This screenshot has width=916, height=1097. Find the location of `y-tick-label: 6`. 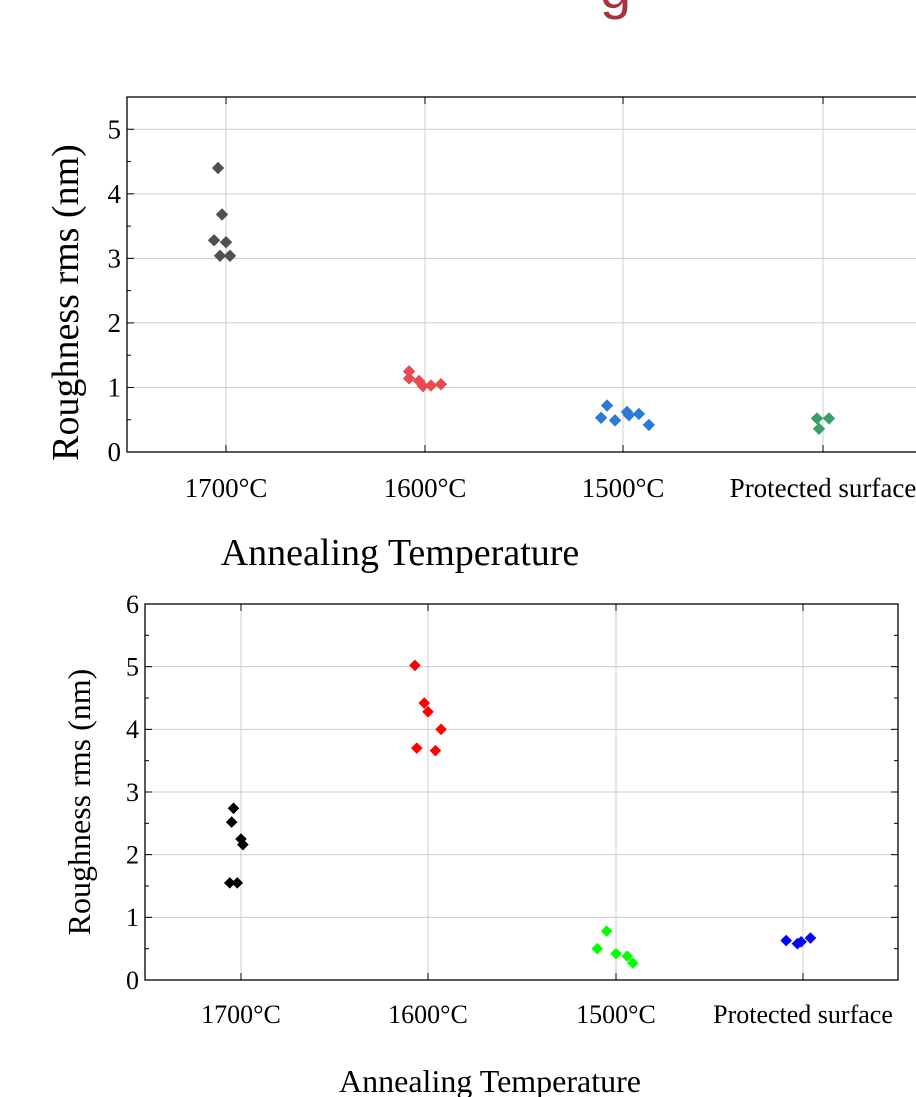

y-tick-label: 6 is located at coordinates (132, 604).